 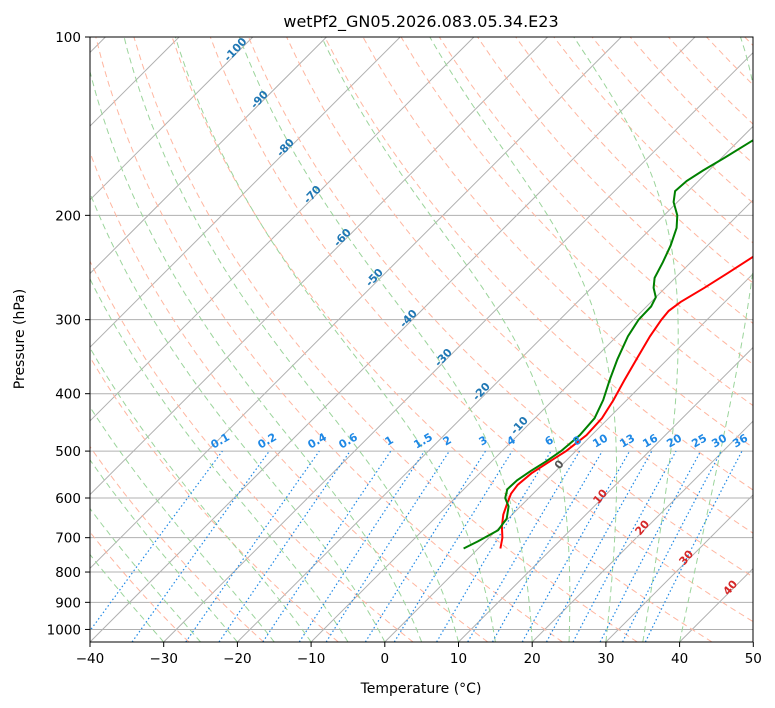 What do you see at coordinates (740, 440) in the screenshot?
I see `mixing-ratio-label: 36` at bounding box center [740, 440].